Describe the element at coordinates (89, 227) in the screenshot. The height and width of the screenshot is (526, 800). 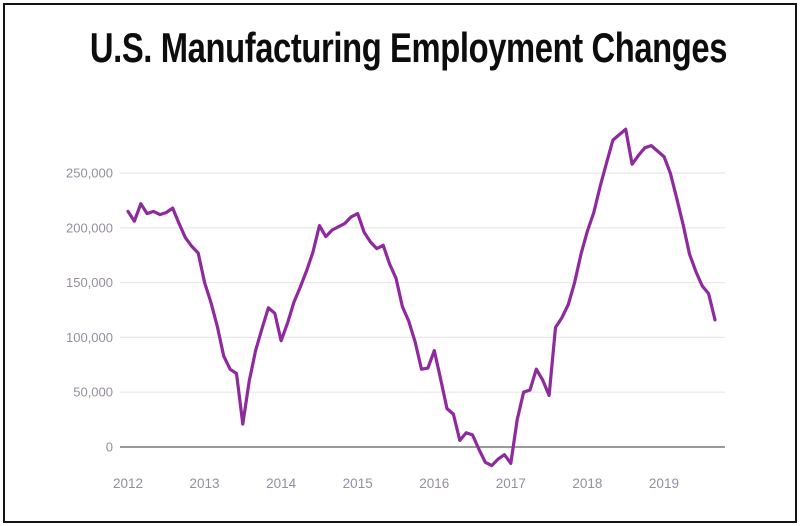
I see `y-axis-tick-label: 200,000` at that location.